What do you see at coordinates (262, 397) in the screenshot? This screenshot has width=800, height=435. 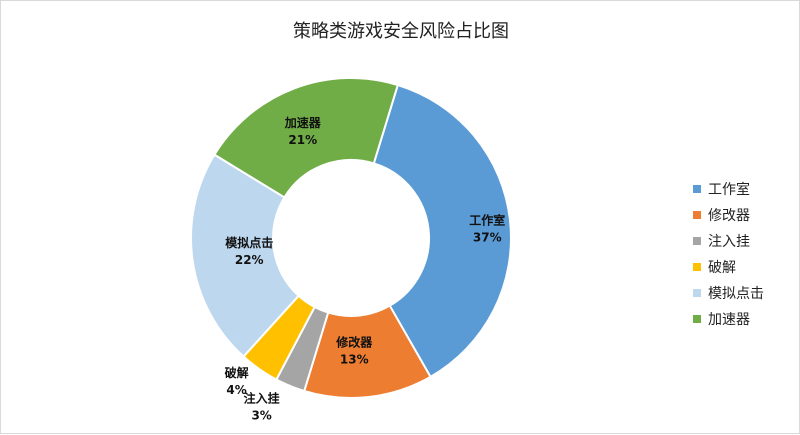 I see `slice-label-name: 注入挂` at bounding box center [262, 397].